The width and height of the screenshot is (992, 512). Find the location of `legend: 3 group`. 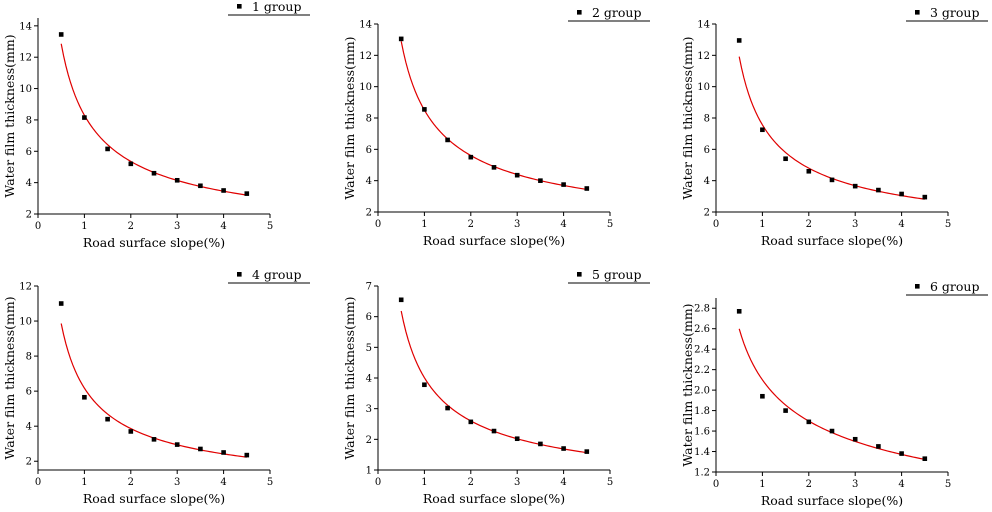

legend: 3 group is located at coordinates (947, 13).